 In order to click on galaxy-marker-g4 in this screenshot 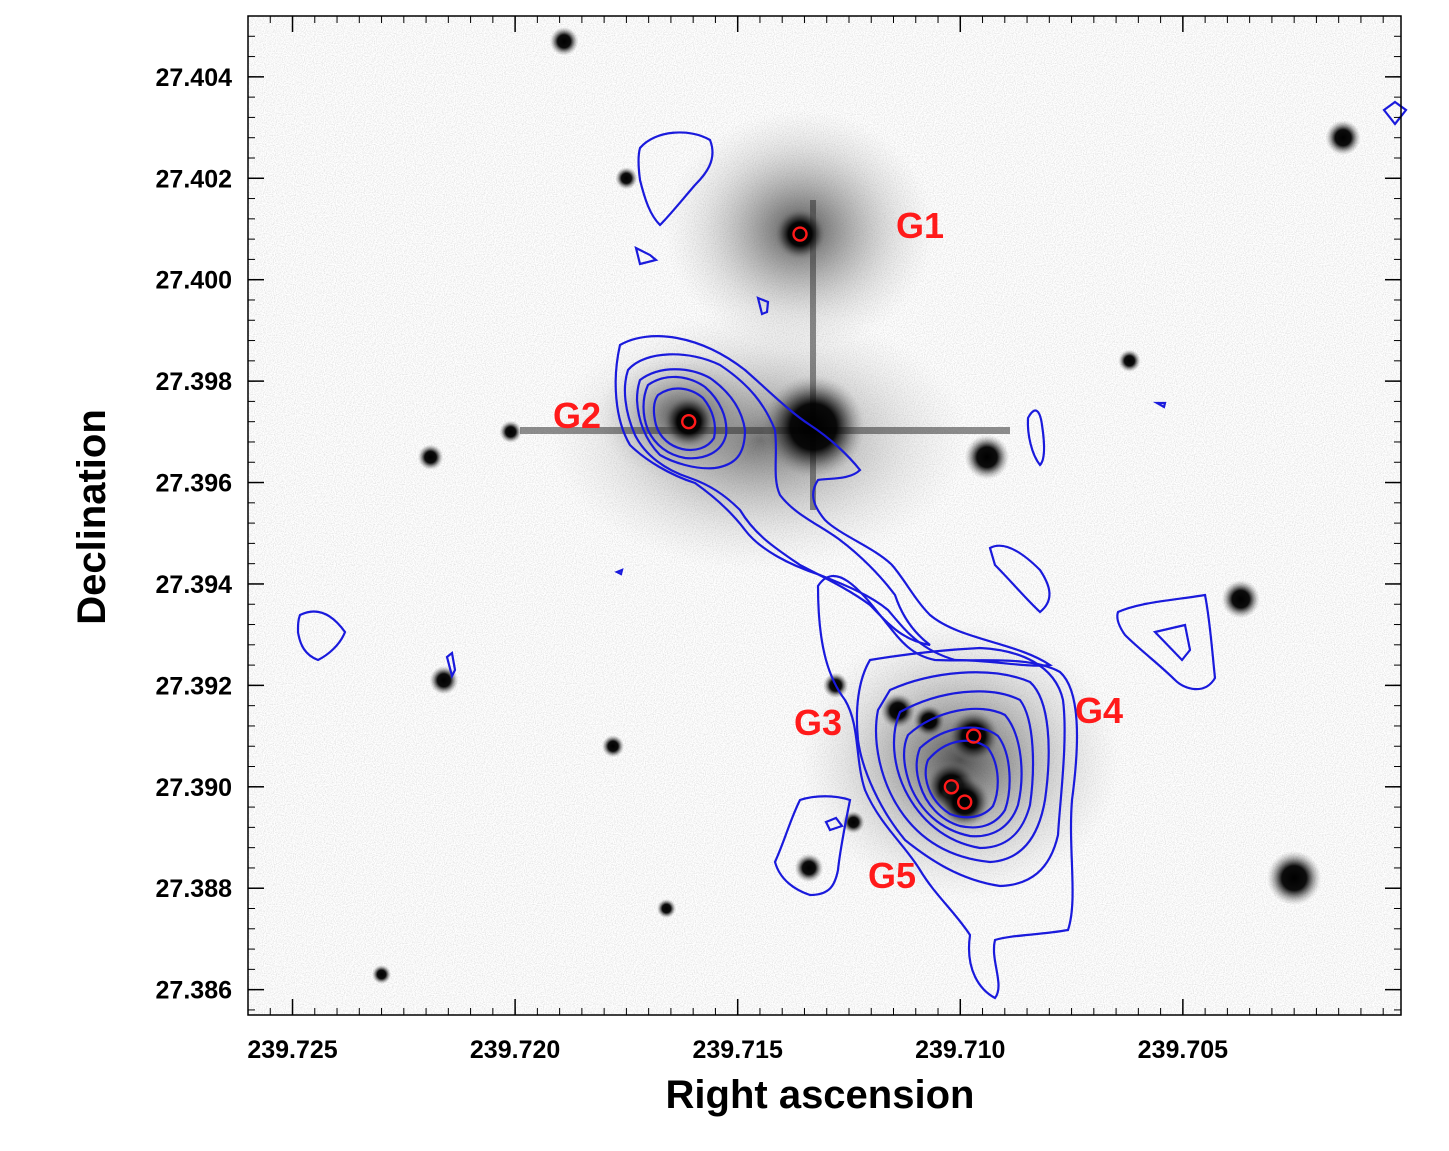, I will do `click(973, 736)`.